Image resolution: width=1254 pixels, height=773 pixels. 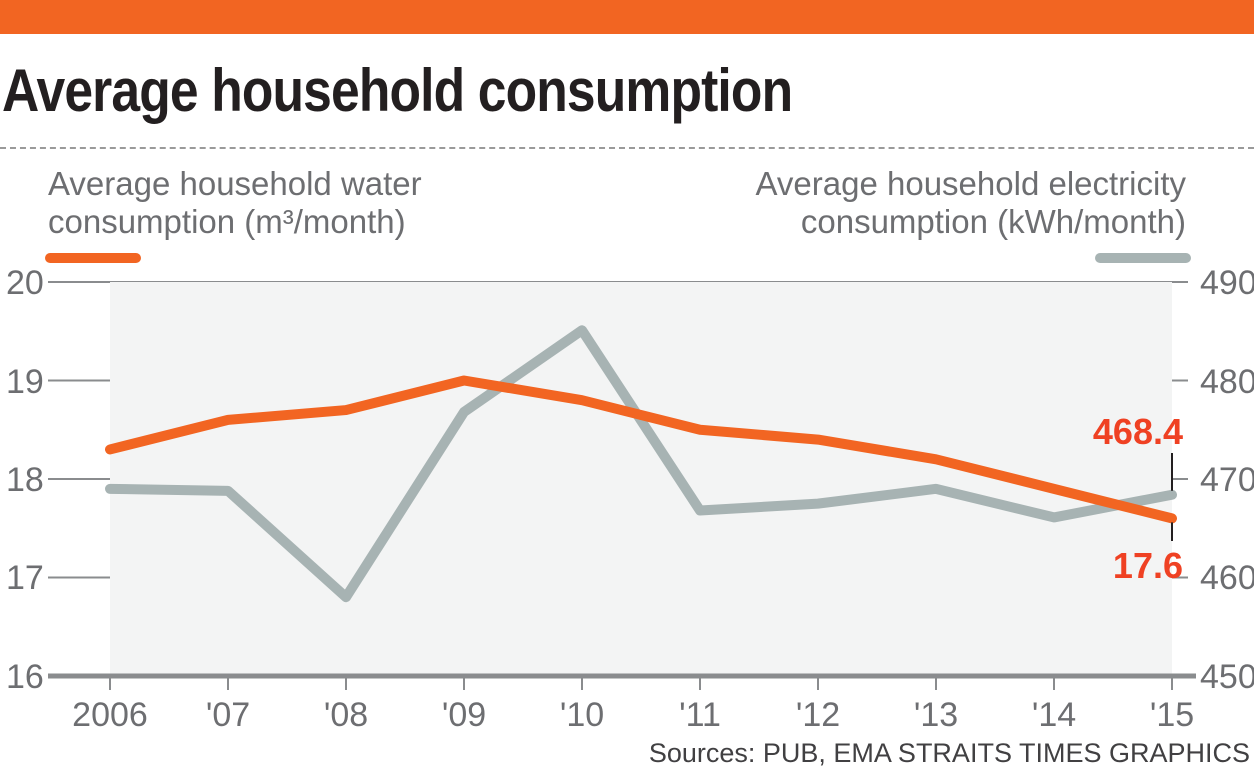 What do you see at coordinates (1227, 578) in the screenshot?
I see `right-tick-label: 460` at bounding box center [1227, 578].